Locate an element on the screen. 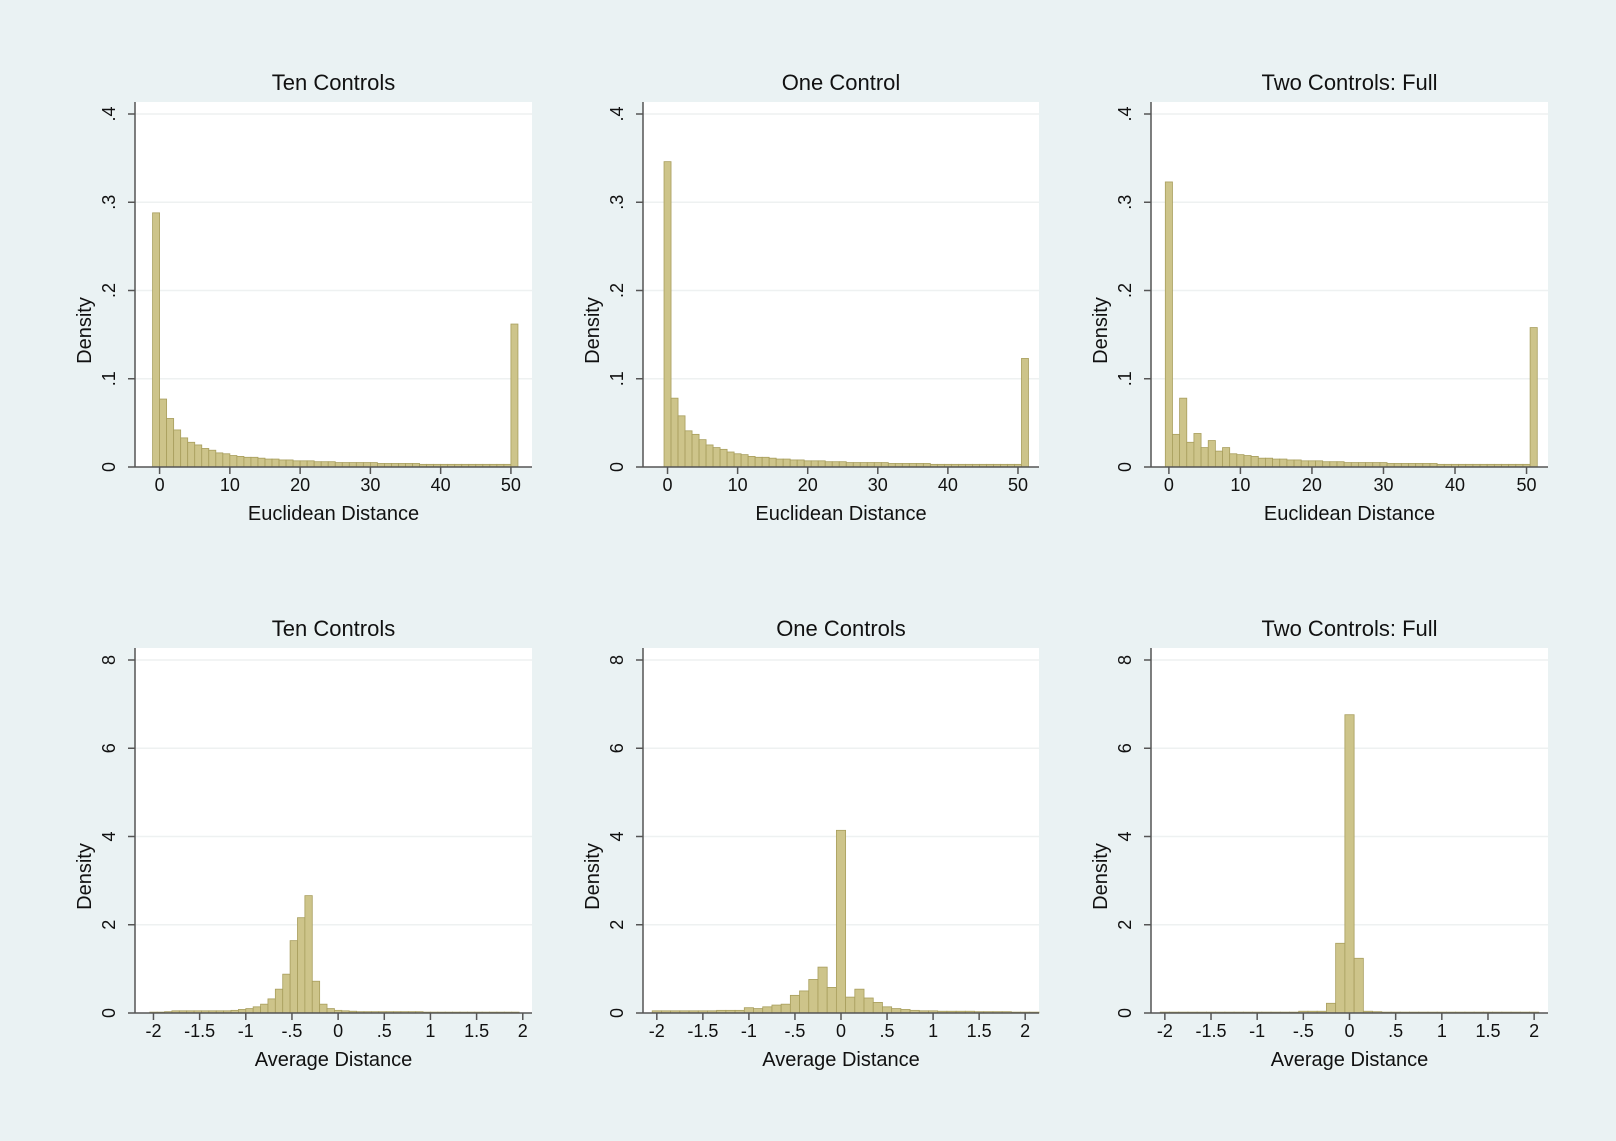 The image size is (1616, 1141). y-tick-label: .2 is located at coordinates (617, 290).